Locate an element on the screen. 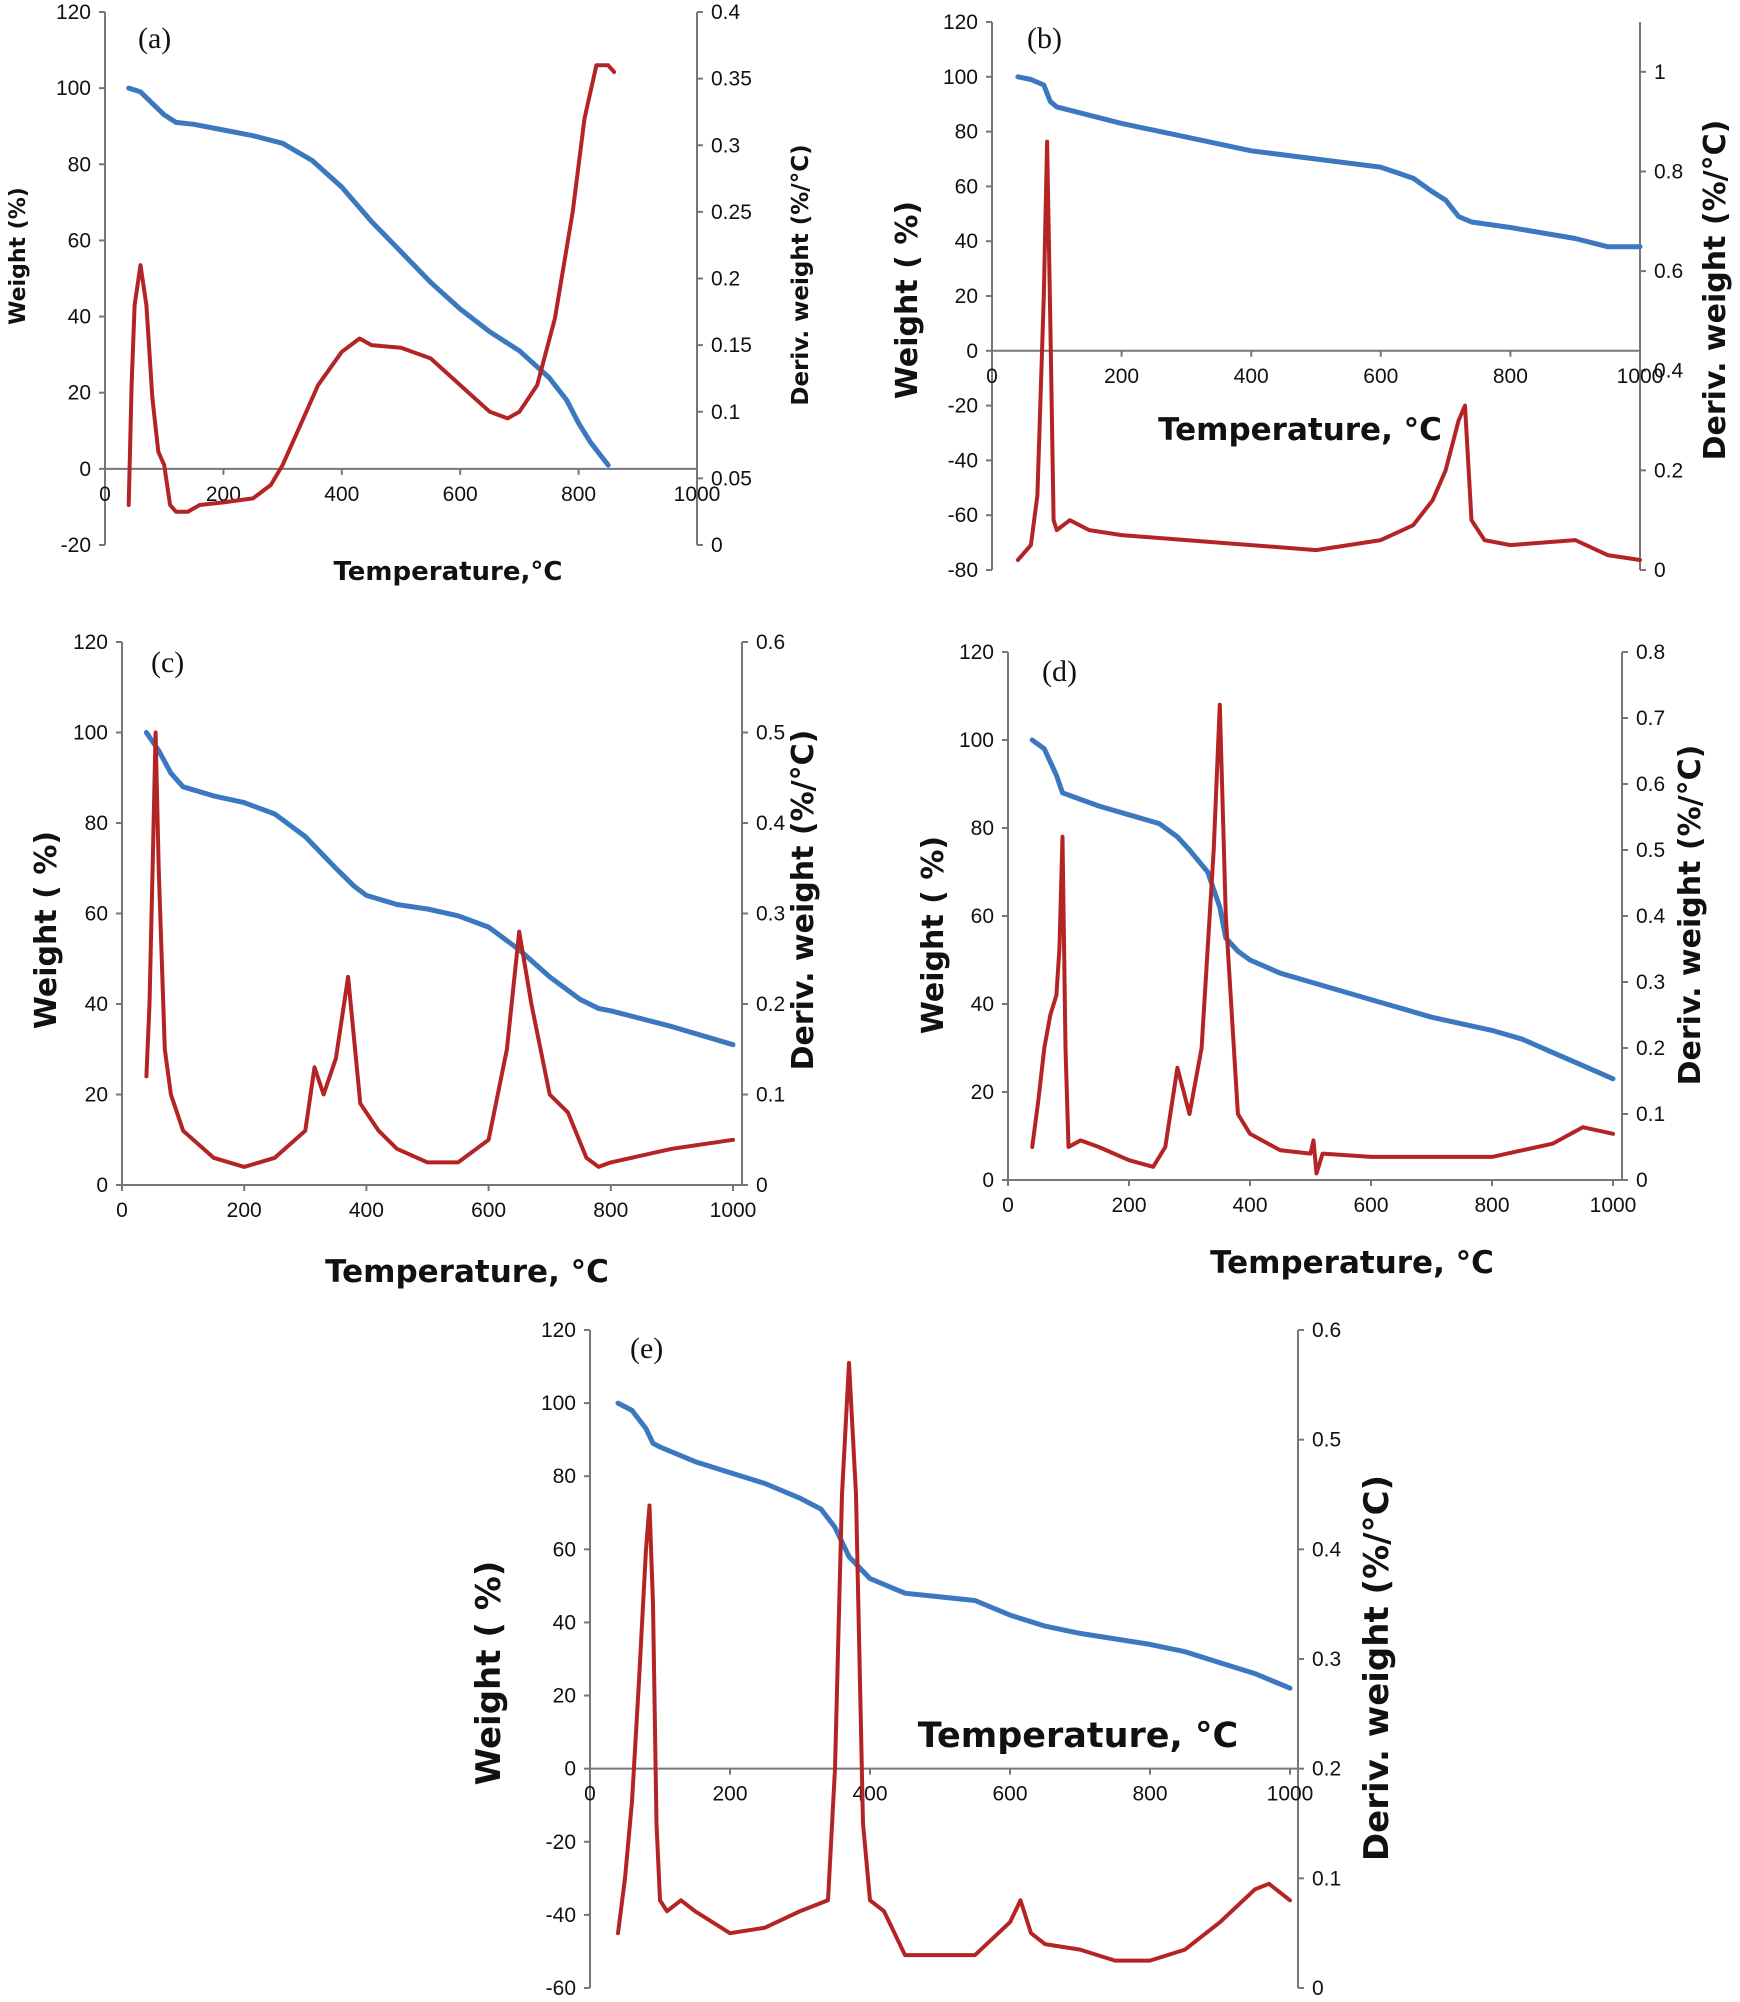 This screenshot has width=1740, height=2002. panel-label: (b) is located at coordinates (1044, 38).